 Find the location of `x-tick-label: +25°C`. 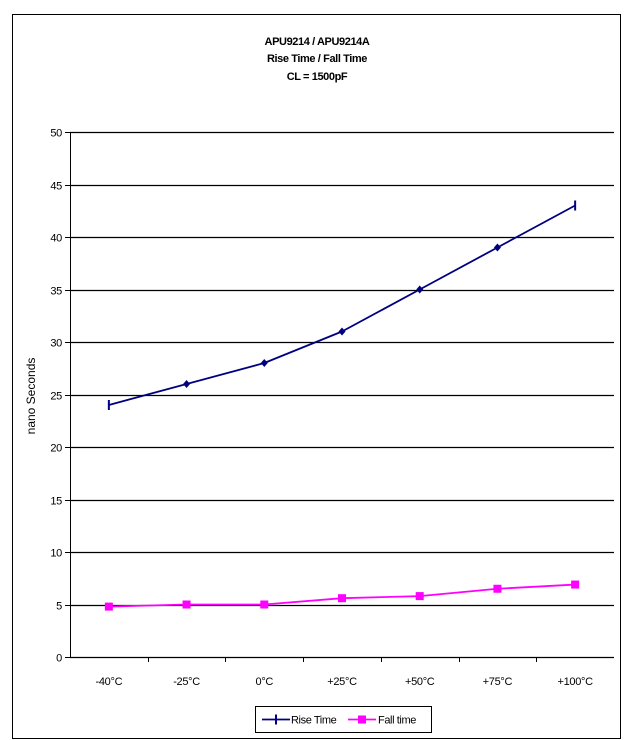

x-tick-label: +25°C is located at coordinates (342, 682).